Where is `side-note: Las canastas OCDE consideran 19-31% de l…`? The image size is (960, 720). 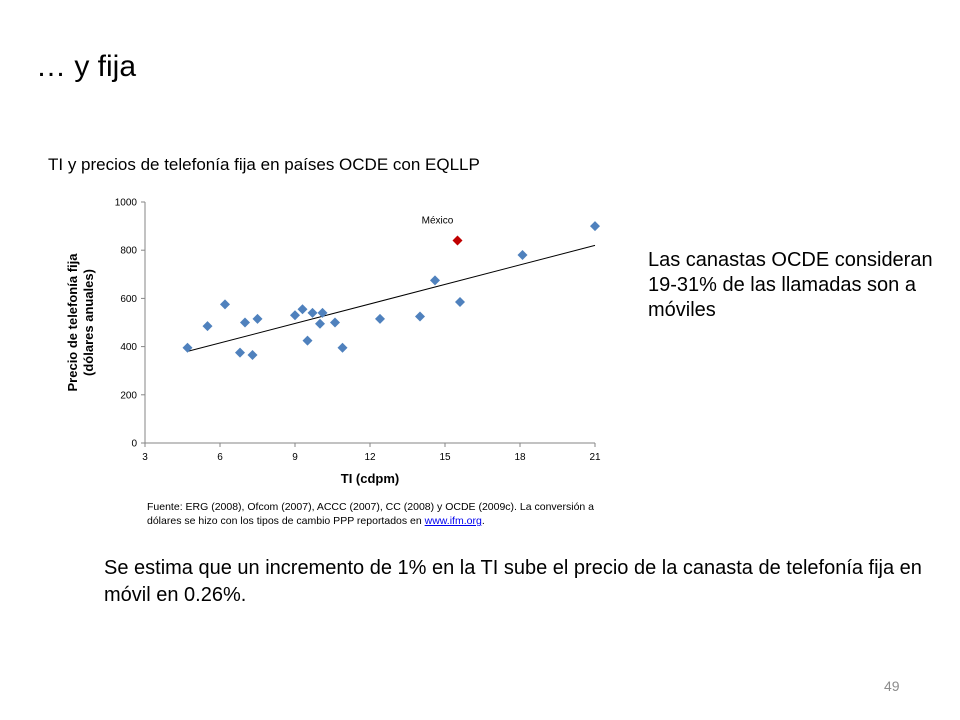 side-note: Las canastas OCDE consideran 19-31% de l… is located at coordinates (790, 285).